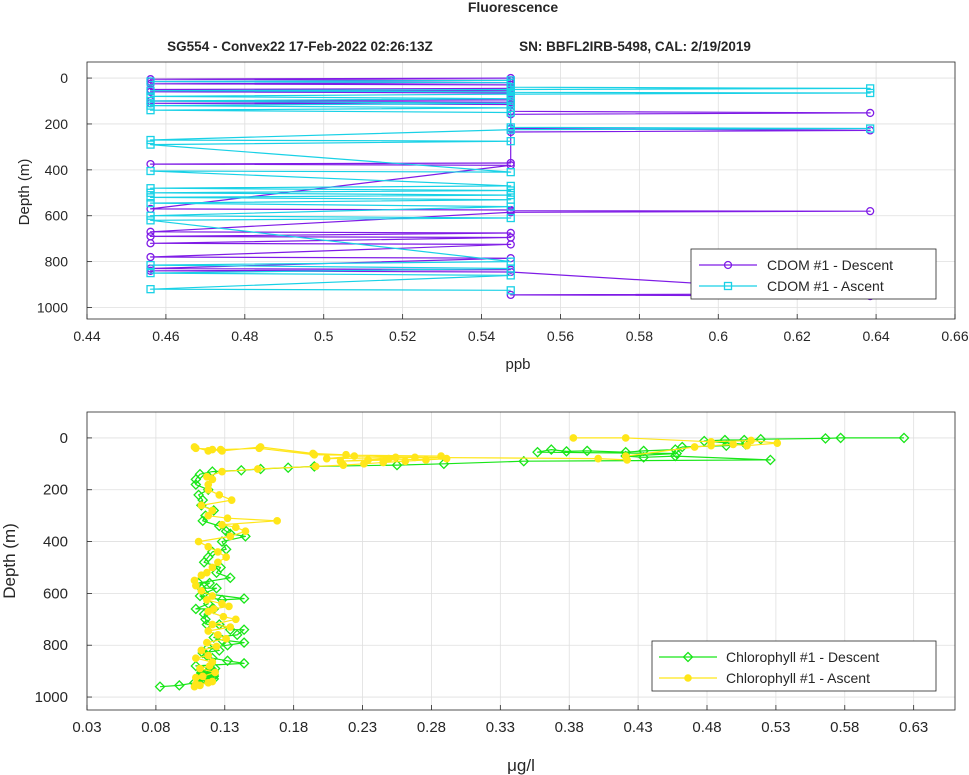 The width and height of the screenshot is (969, 775). I want to click on chlorophyll-x-tick-label: 0.58, so click(844, 727).